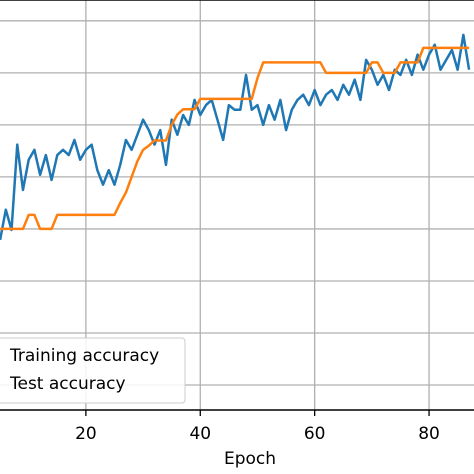 This screenshot has width=474, height=474. I want to click on legend-label: Test accuracy, so click(67, 384).